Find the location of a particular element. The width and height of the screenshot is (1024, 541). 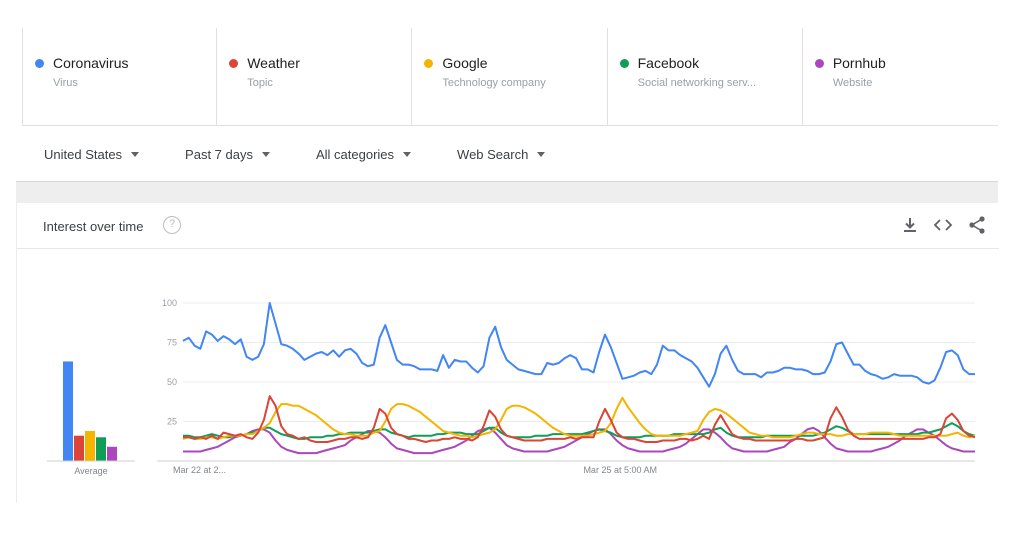

time-period-value: Past 7 days is located at coordinates (219, 154).